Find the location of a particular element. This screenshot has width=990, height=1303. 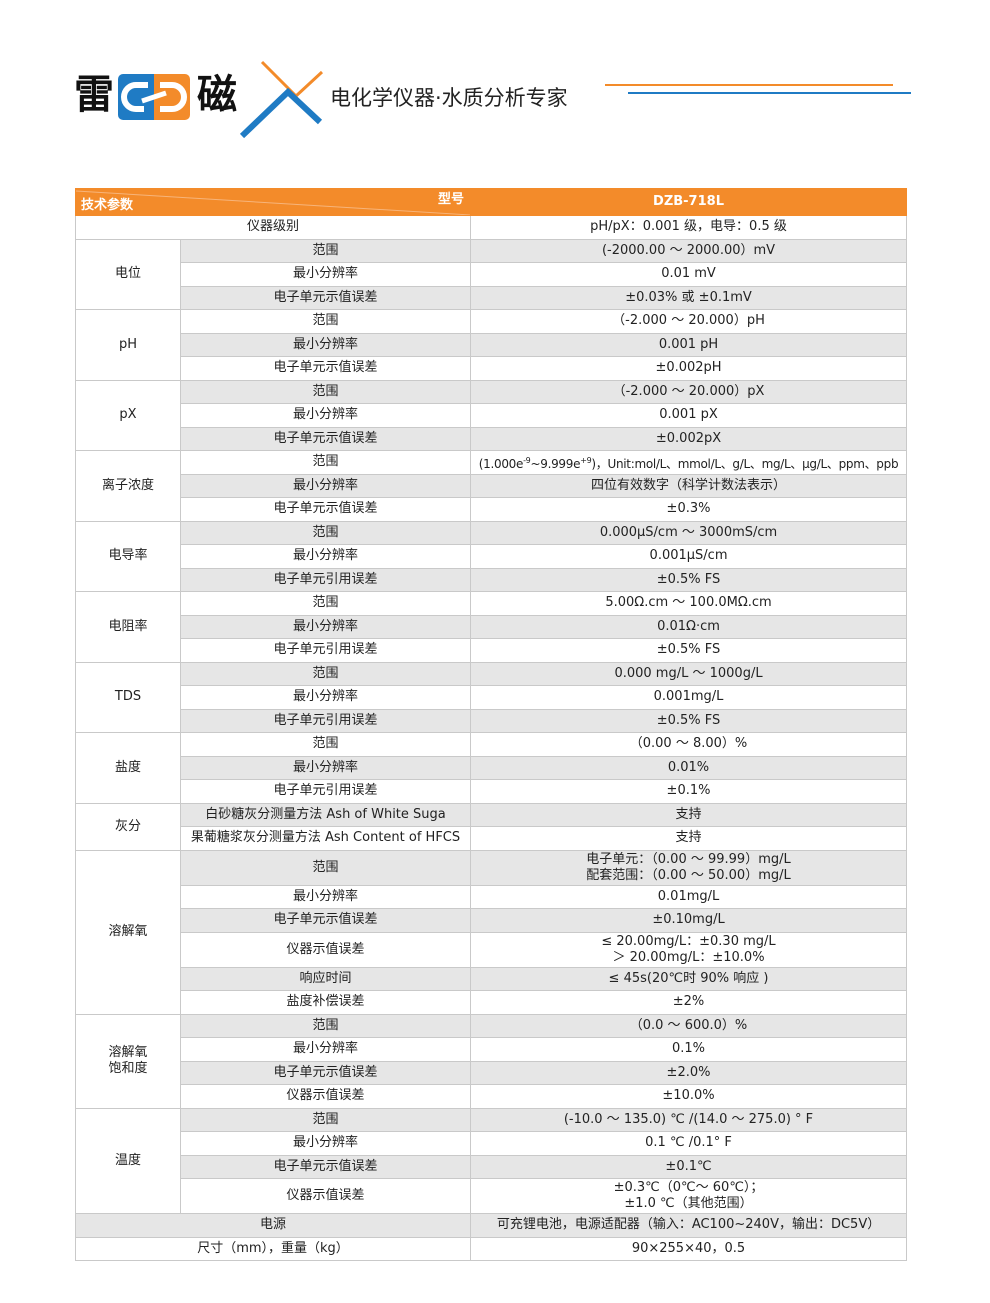

param-value: ±0.1% is located at coordinates (689, 791).